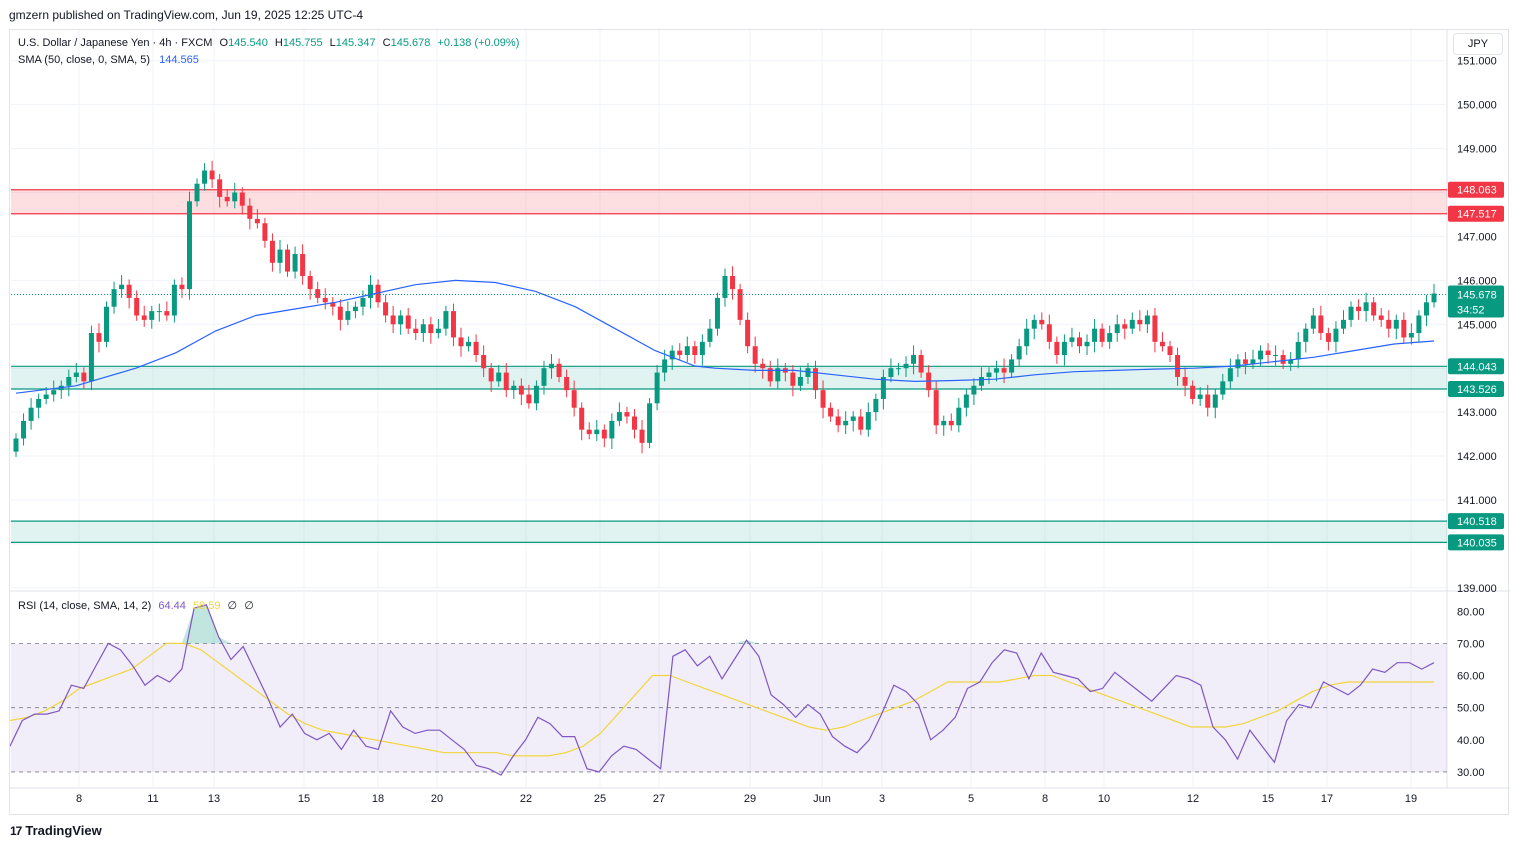  Describe the element at coordinates (1411, 799) in the screenshot. I see `time-tick-label: 19` at that location.